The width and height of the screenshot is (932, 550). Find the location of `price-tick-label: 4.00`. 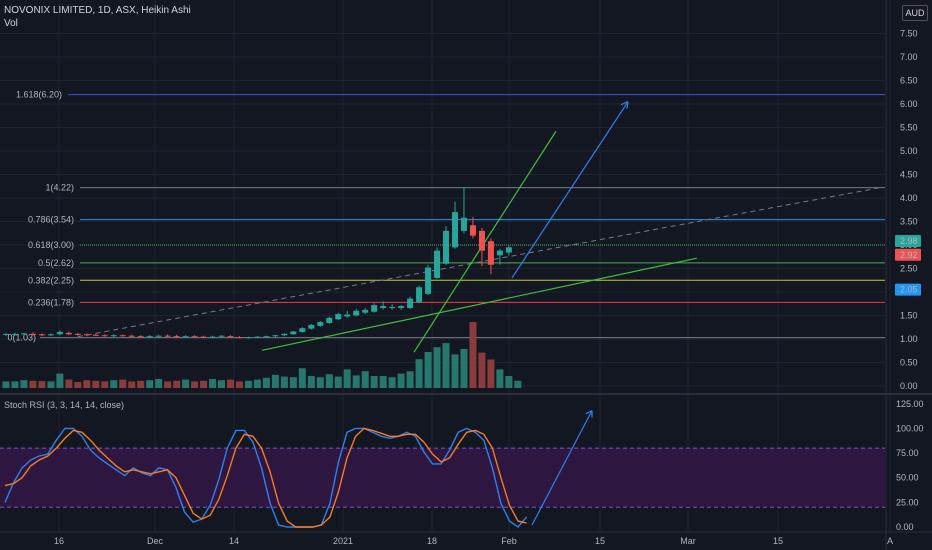

price-tick-label: 4.00 is located at coordinates (909, 198).